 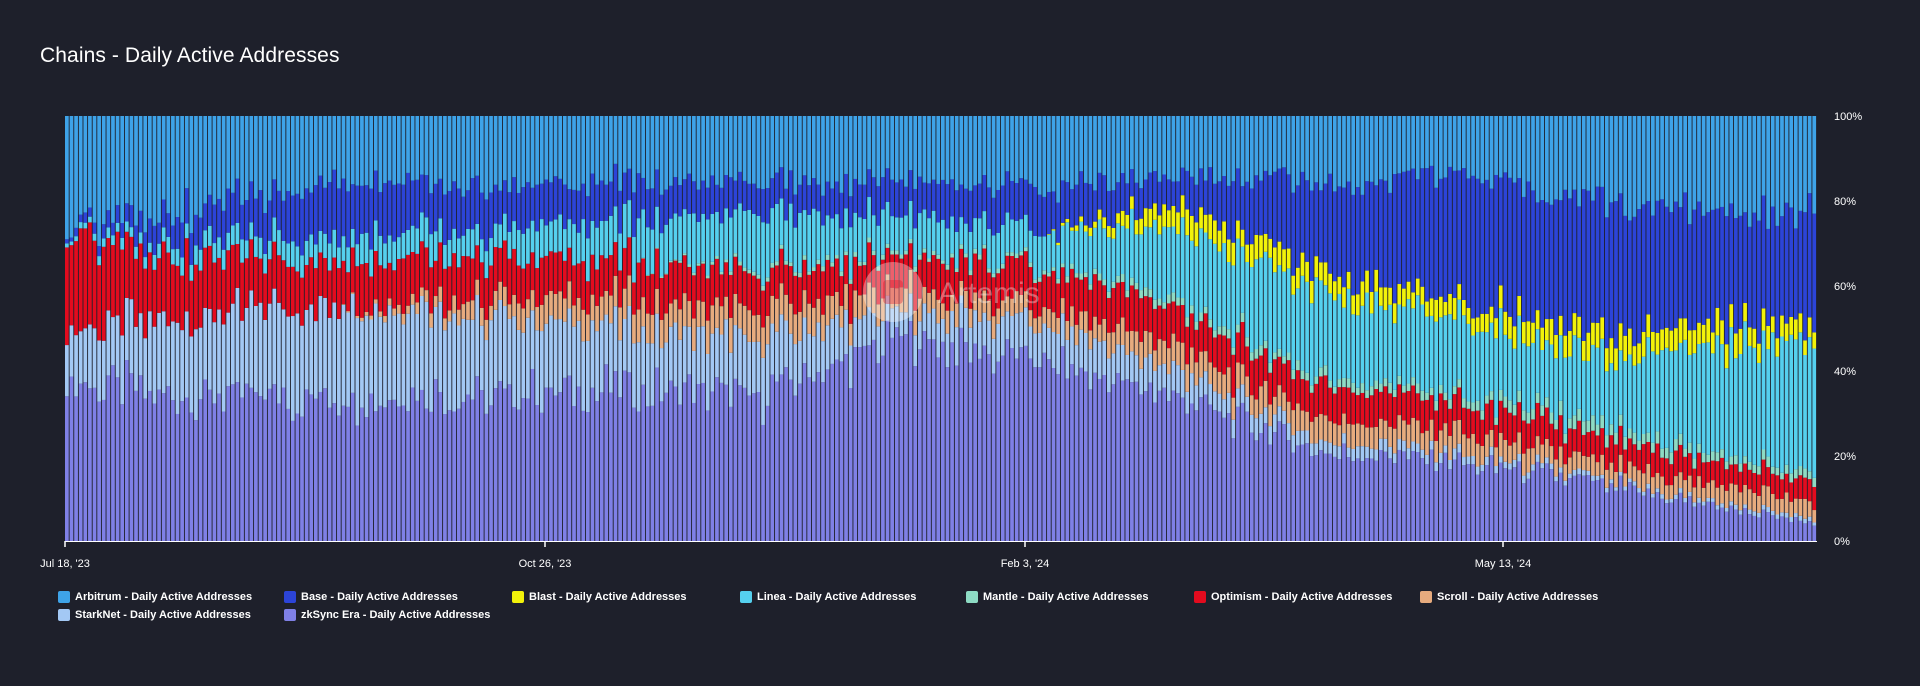 I want to click on legend-item: Mantle - Daily Active Addresses, so click(x=1057, y=597).